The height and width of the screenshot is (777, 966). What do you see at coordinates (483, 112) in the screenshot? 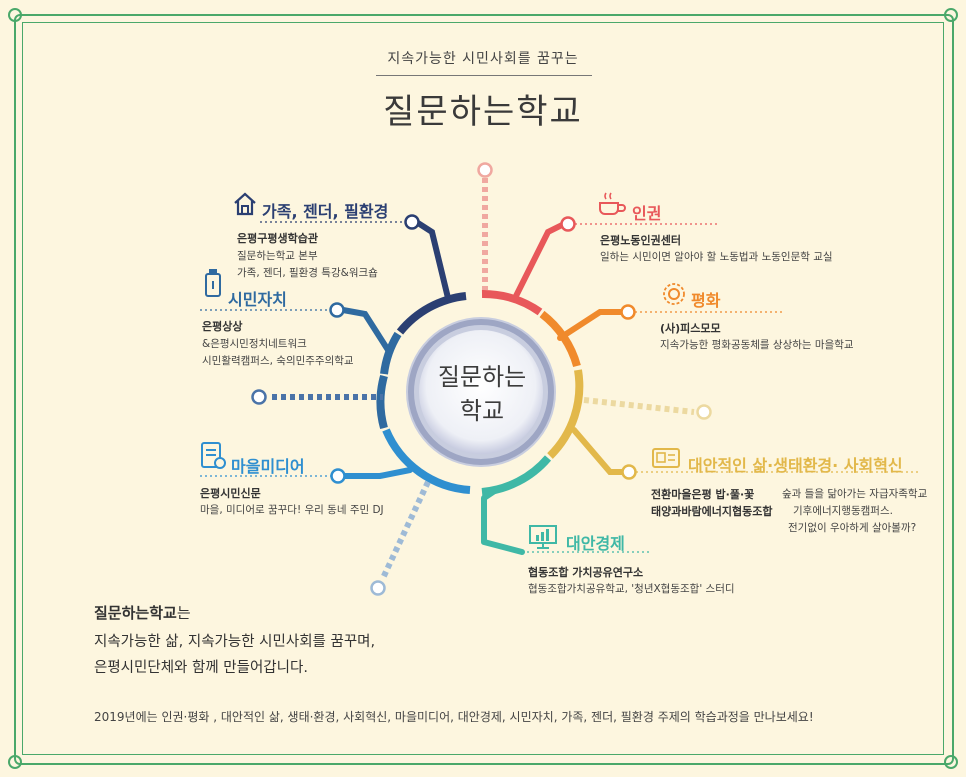
I see `page-title: 질문하는학교` at bounding box center [483, 112].